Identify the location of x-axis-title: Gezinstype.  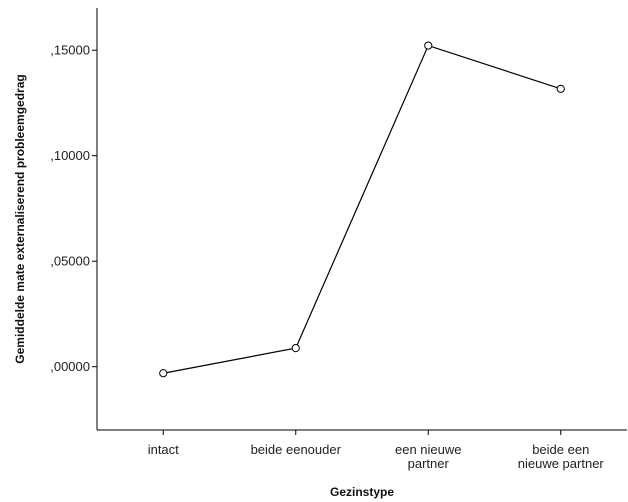
(362, 492).